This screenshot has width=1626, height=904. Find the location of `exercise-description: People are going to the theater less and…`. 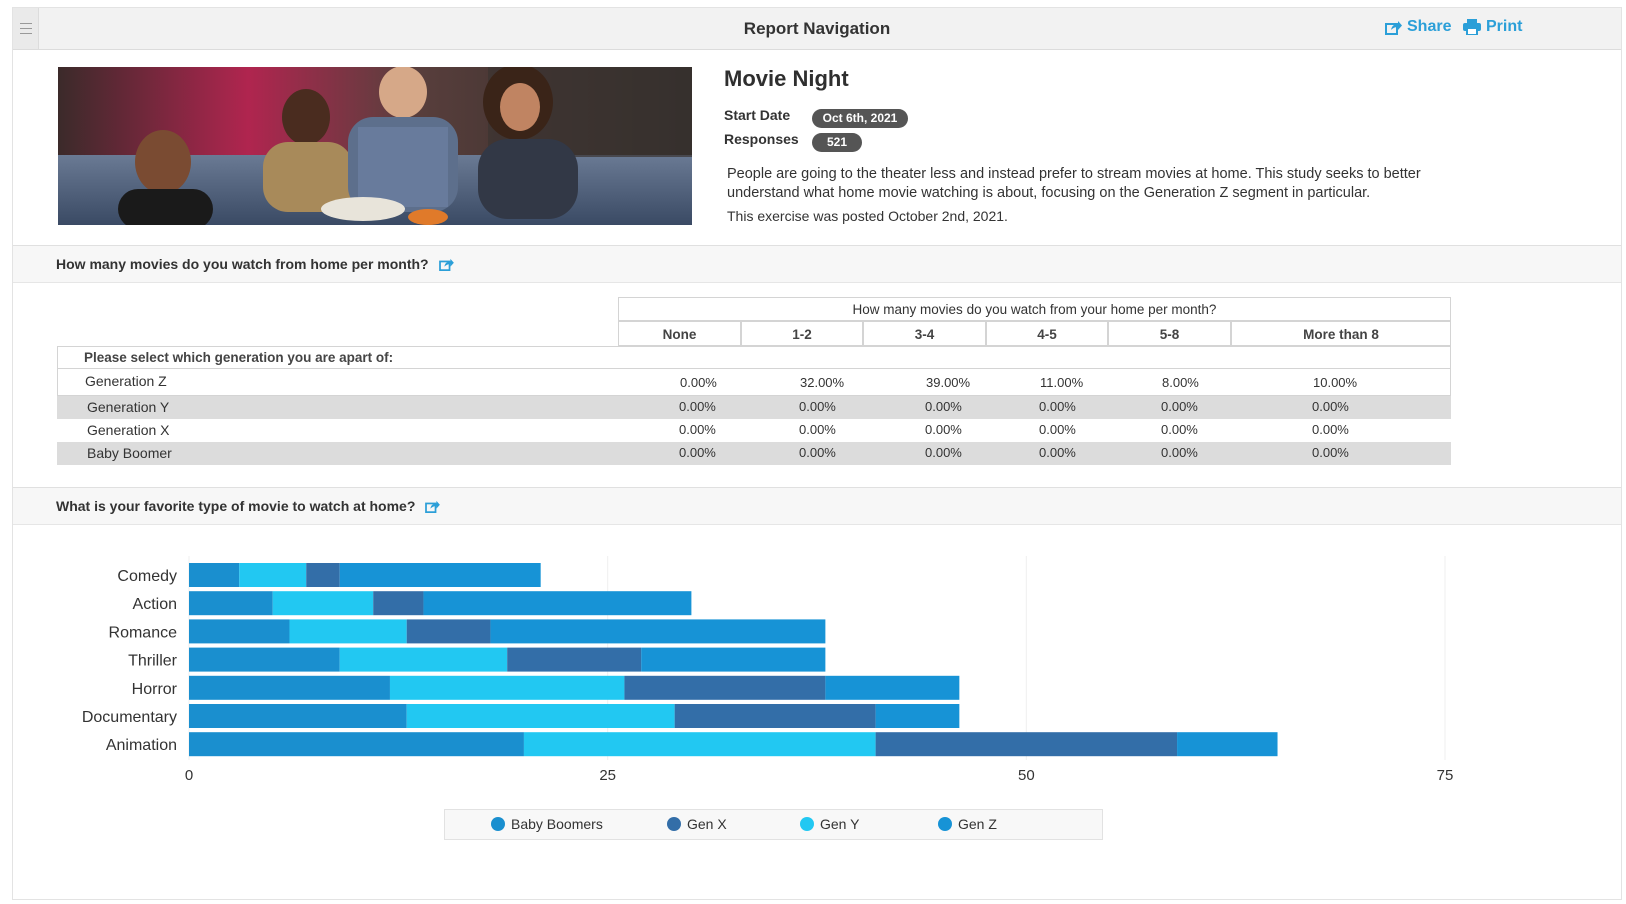

exercise-description: People are going to the theater less and… is located at coordinates (1074, 183).